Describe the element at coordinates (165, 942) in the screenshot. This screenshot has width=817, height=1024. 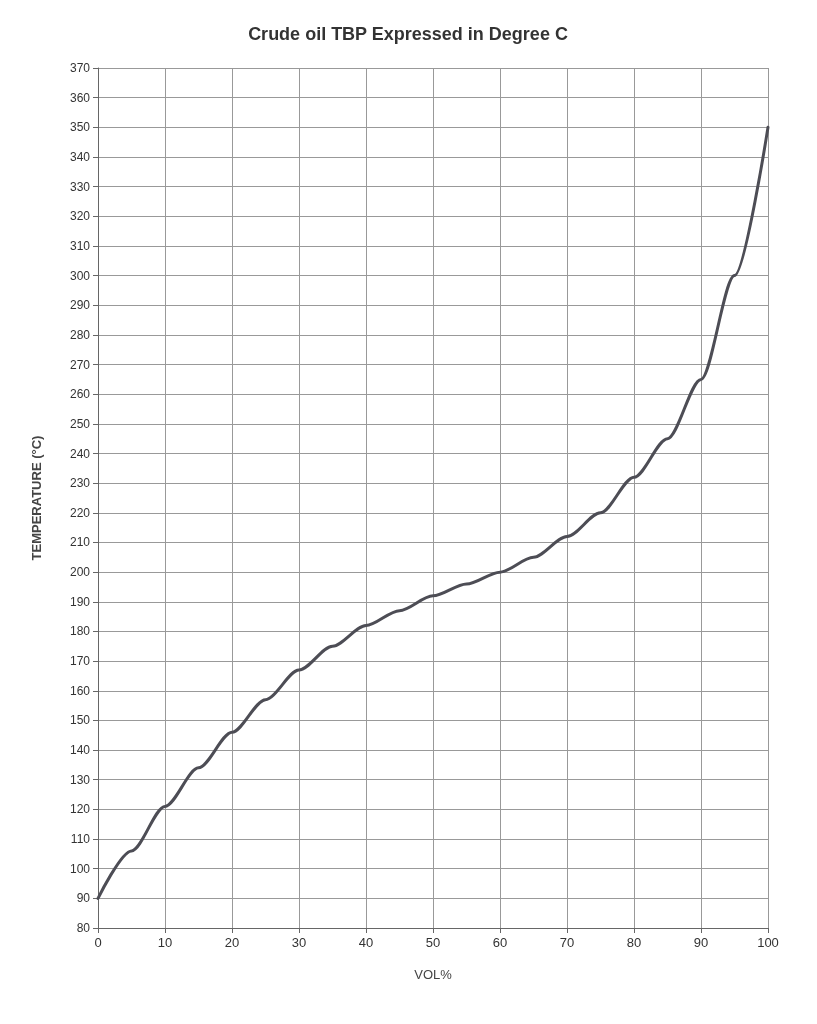
I see `x-tick-label: 10` at that location.